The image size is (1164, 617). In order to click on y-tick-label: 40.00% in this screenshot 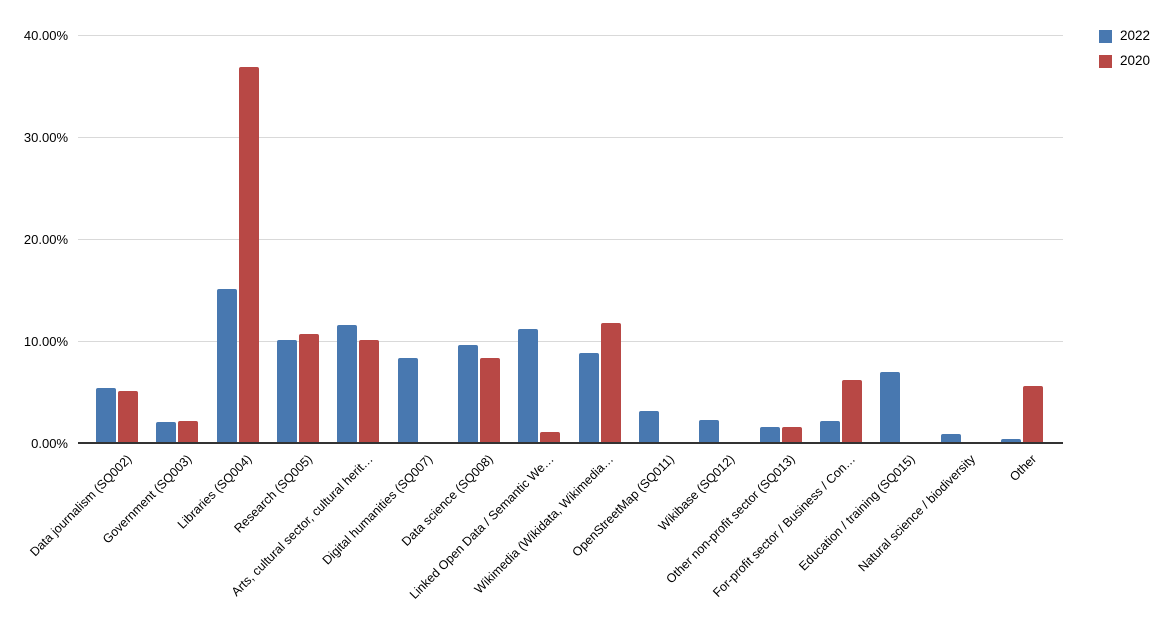, I will do `click(45, 35)`.